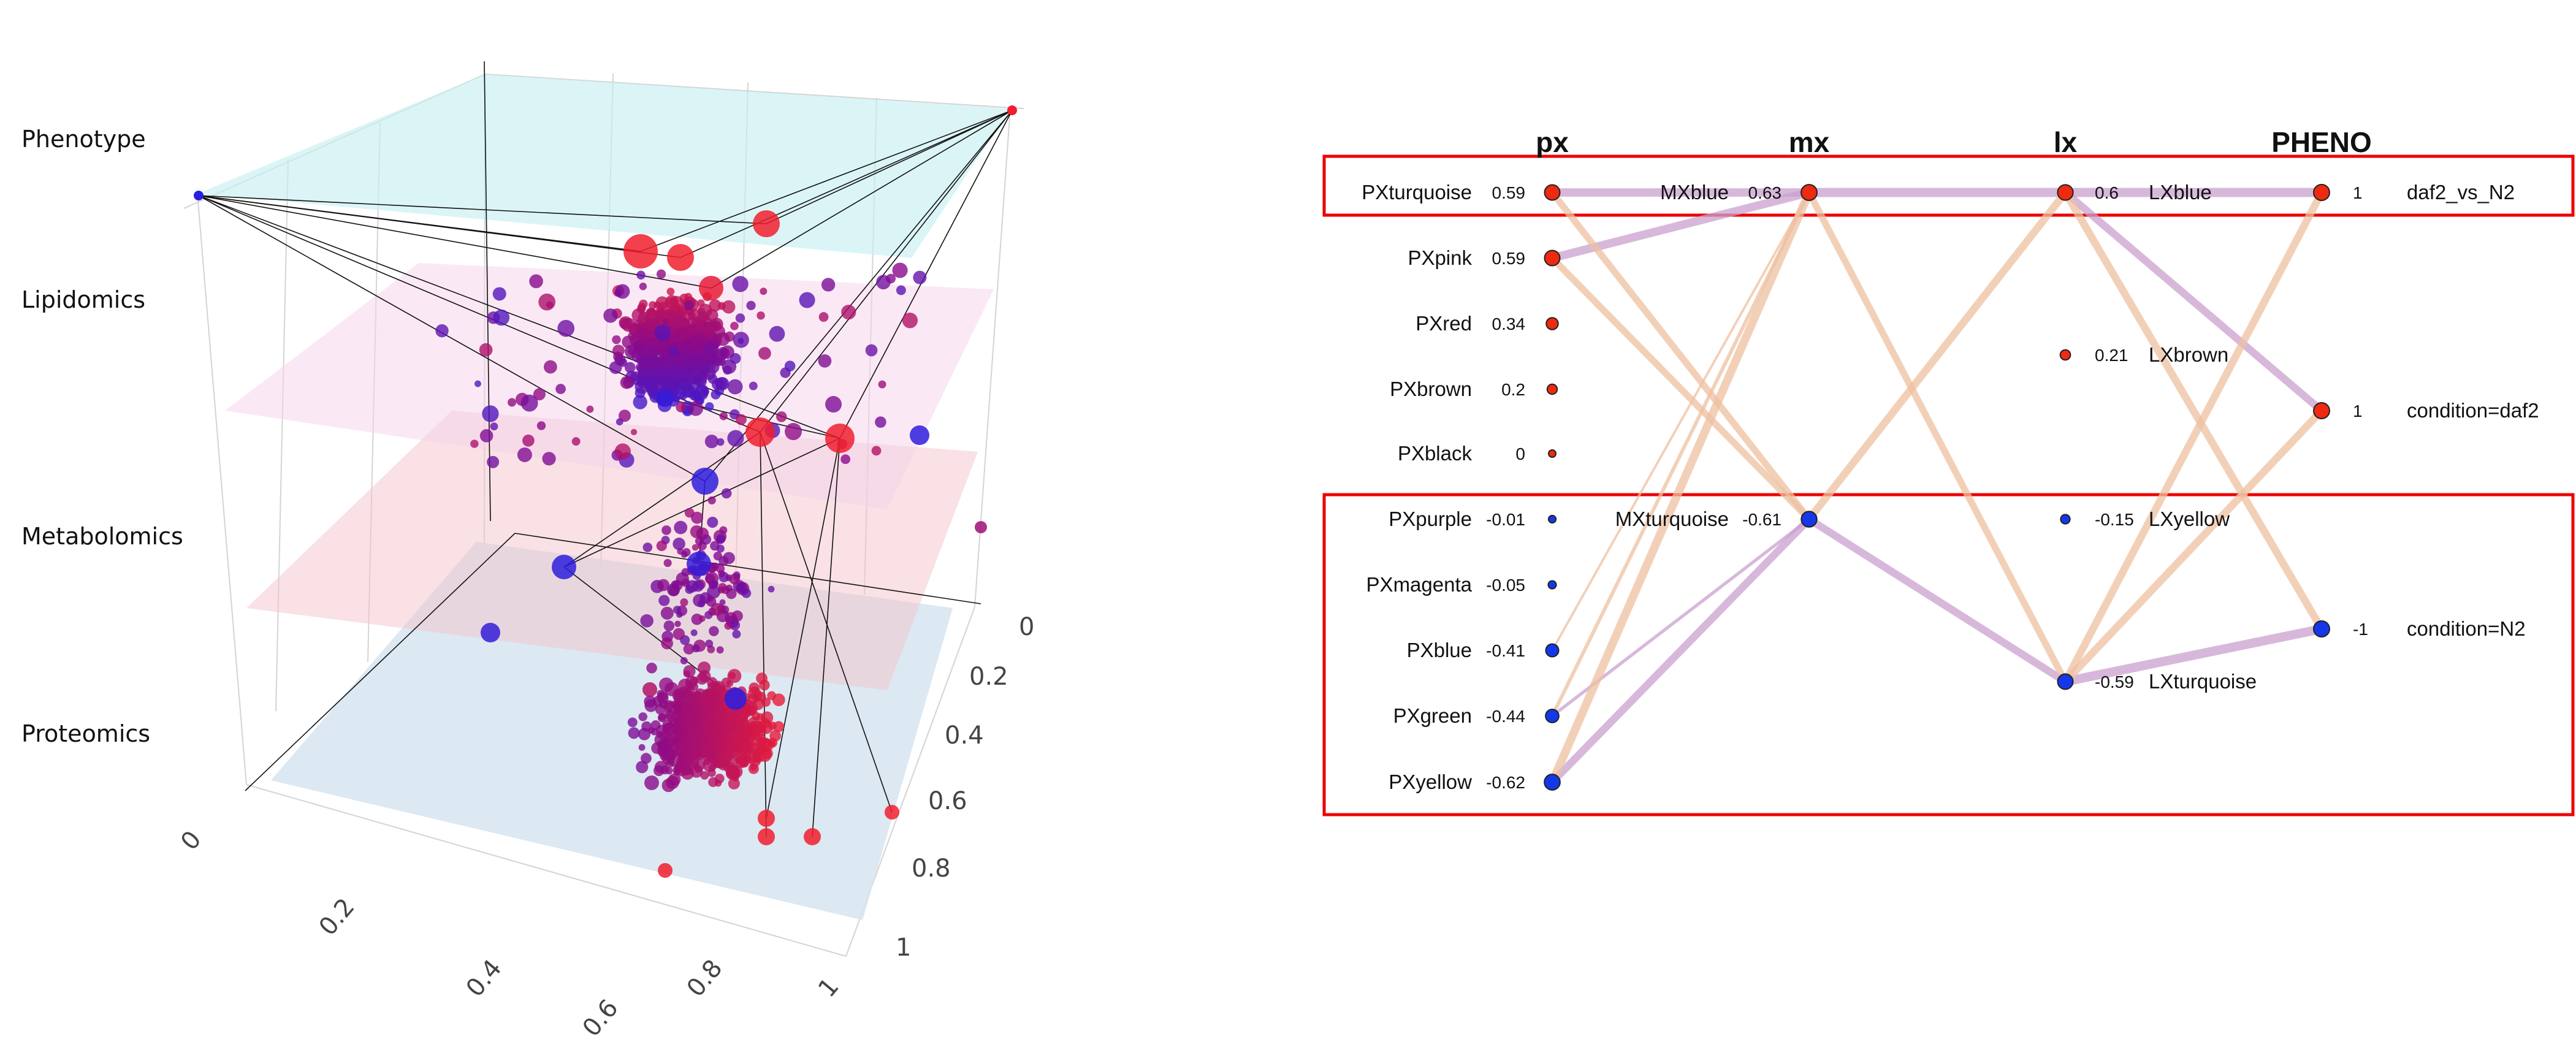  Describe the element at coordinates (1484, 257) in the screenshot. I see `network-node: PXpink 0.59` at that location.